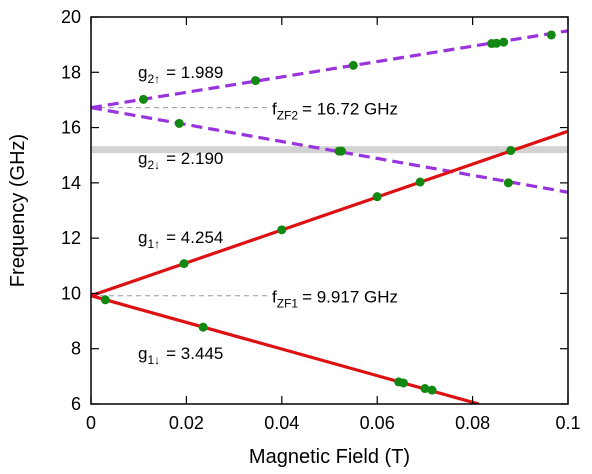 The height and width of the screenshot is (474, 592). Describe the element at coordinates (91, 423) in the screenshot. I see `x-tick-label: 0` at that location.